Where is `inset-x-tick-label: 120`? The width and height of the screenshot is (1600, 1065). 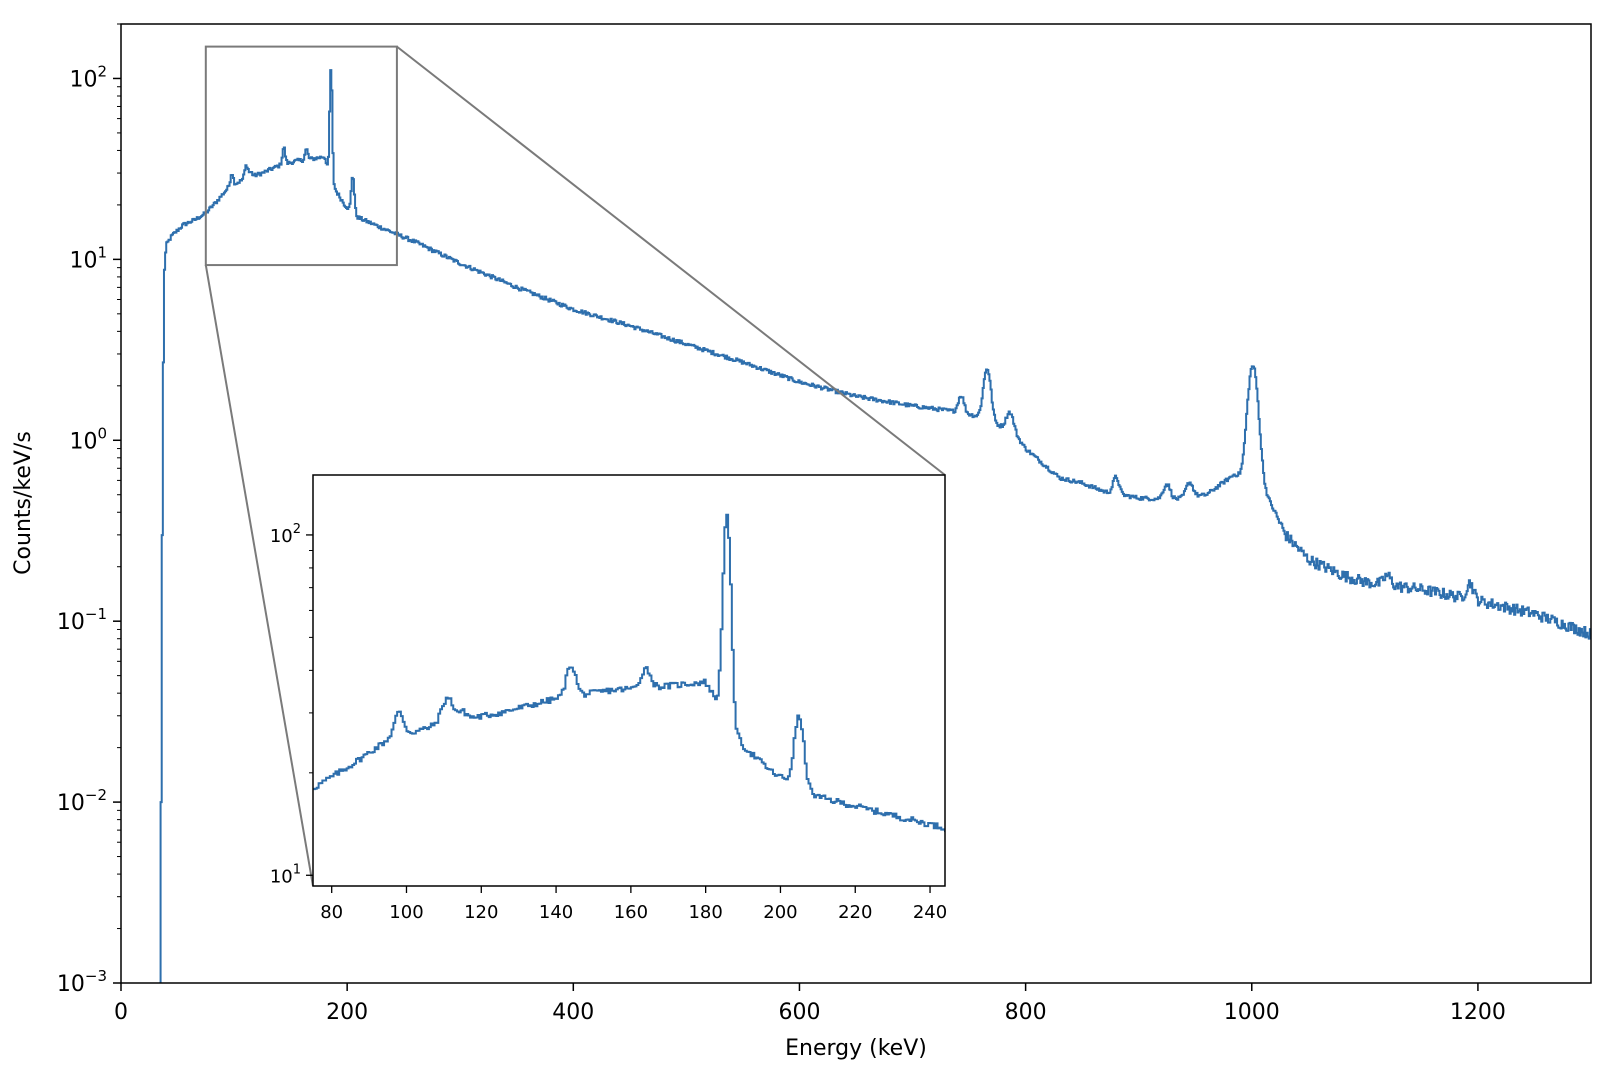
inset-x-tick-label: 120 is located at coordinates (481, 912).